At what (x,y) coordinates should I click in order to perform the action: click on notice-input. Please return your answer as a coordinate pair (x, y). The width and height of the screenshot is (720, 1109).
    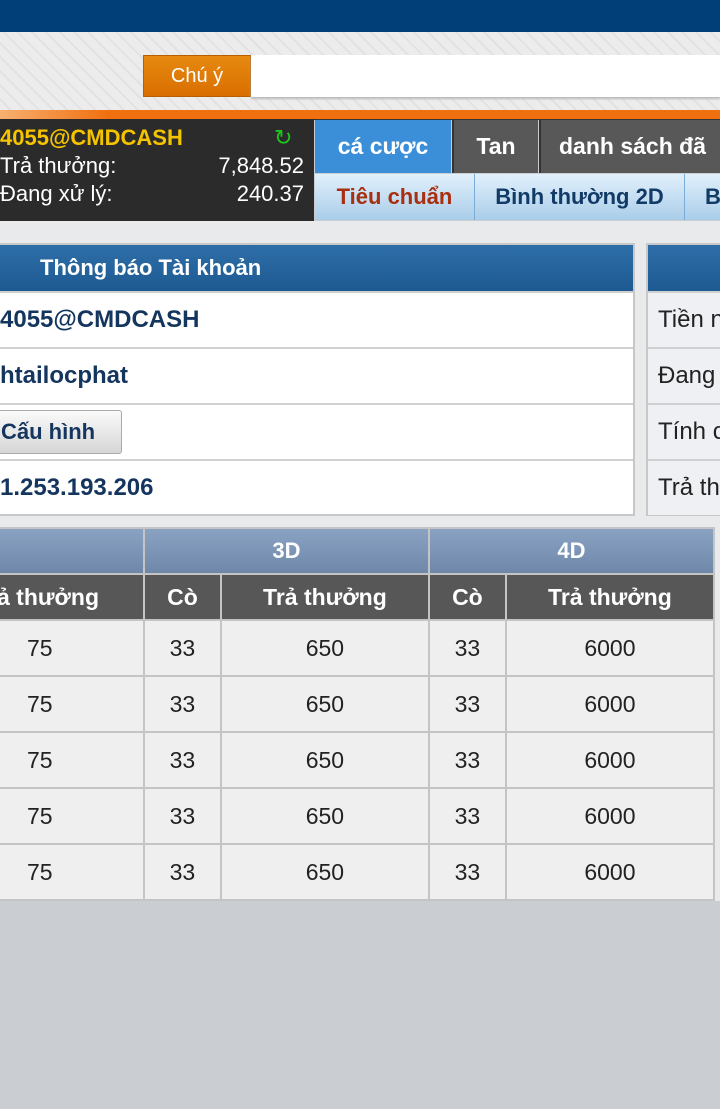
    Looking at the image, I should click on (485, 76).